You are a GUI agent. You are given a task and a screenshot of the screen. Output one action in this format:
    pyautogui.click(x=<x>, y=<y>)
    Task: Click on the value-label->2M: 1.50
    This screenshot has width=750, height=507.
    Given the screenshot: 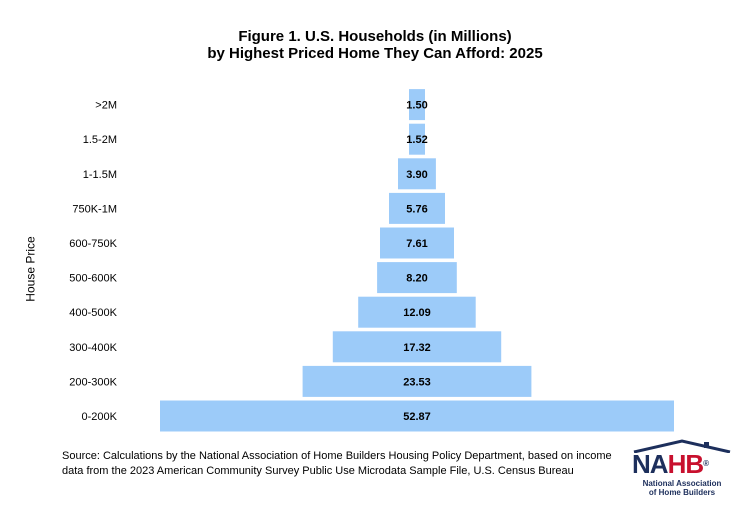 What is the action you would take?
    pyautogui.click(x=416, y=106)
    